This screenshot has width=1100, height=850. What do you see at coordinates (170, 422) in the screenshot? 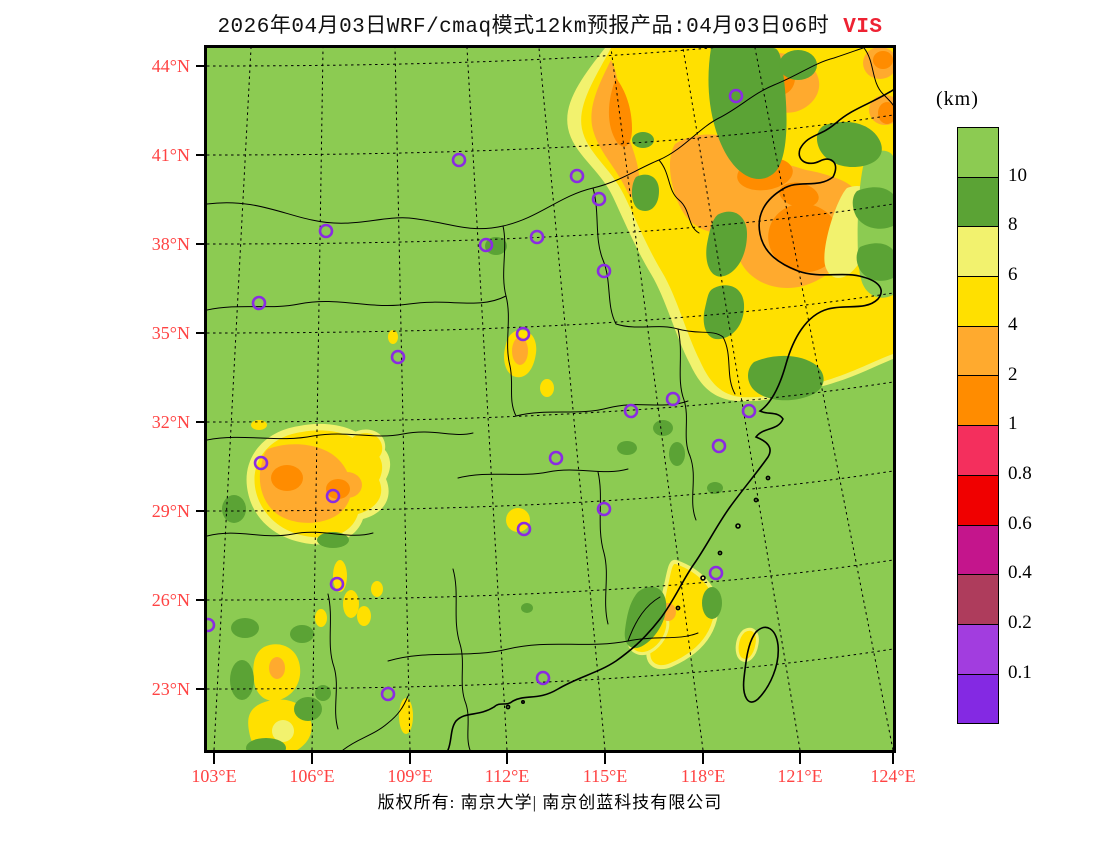
I see `latitude-tick-label: 32°N` at bounding box center [170, 422].